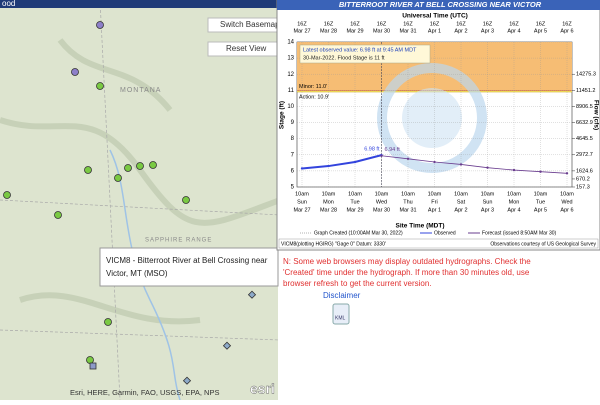 The width and height of the screenshot is (600, 405). What do you see at coordinates (381, 202) in the screenshot?
I see `x-tick-label: Wed` at bounding box center [381, 202].